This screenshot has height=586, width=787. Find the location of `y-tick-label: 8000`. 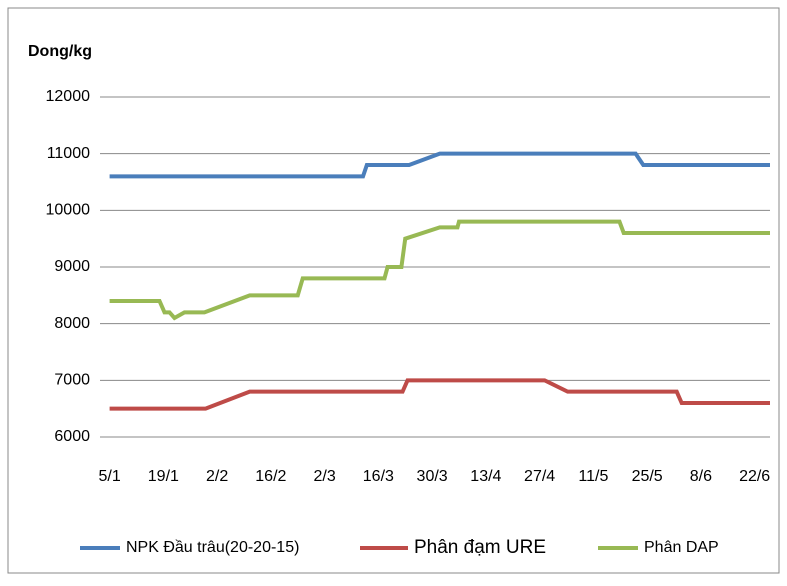

y-tick-label: 8000 is located at coordinates (72, 323).